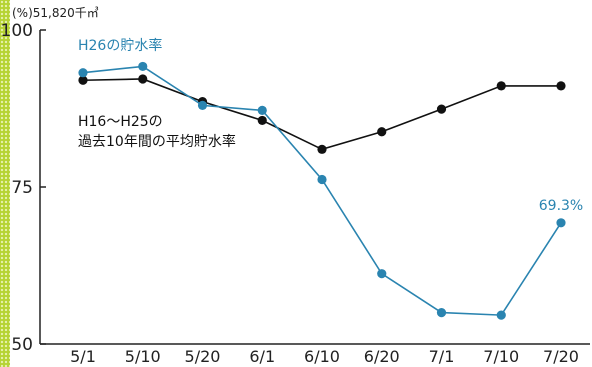 Image resolution: width=592 pixels, height=367 pixels. Describe the element at coordinates (143, 356) in the screenshot. I see `x-tick-label: 5/10` at that location.